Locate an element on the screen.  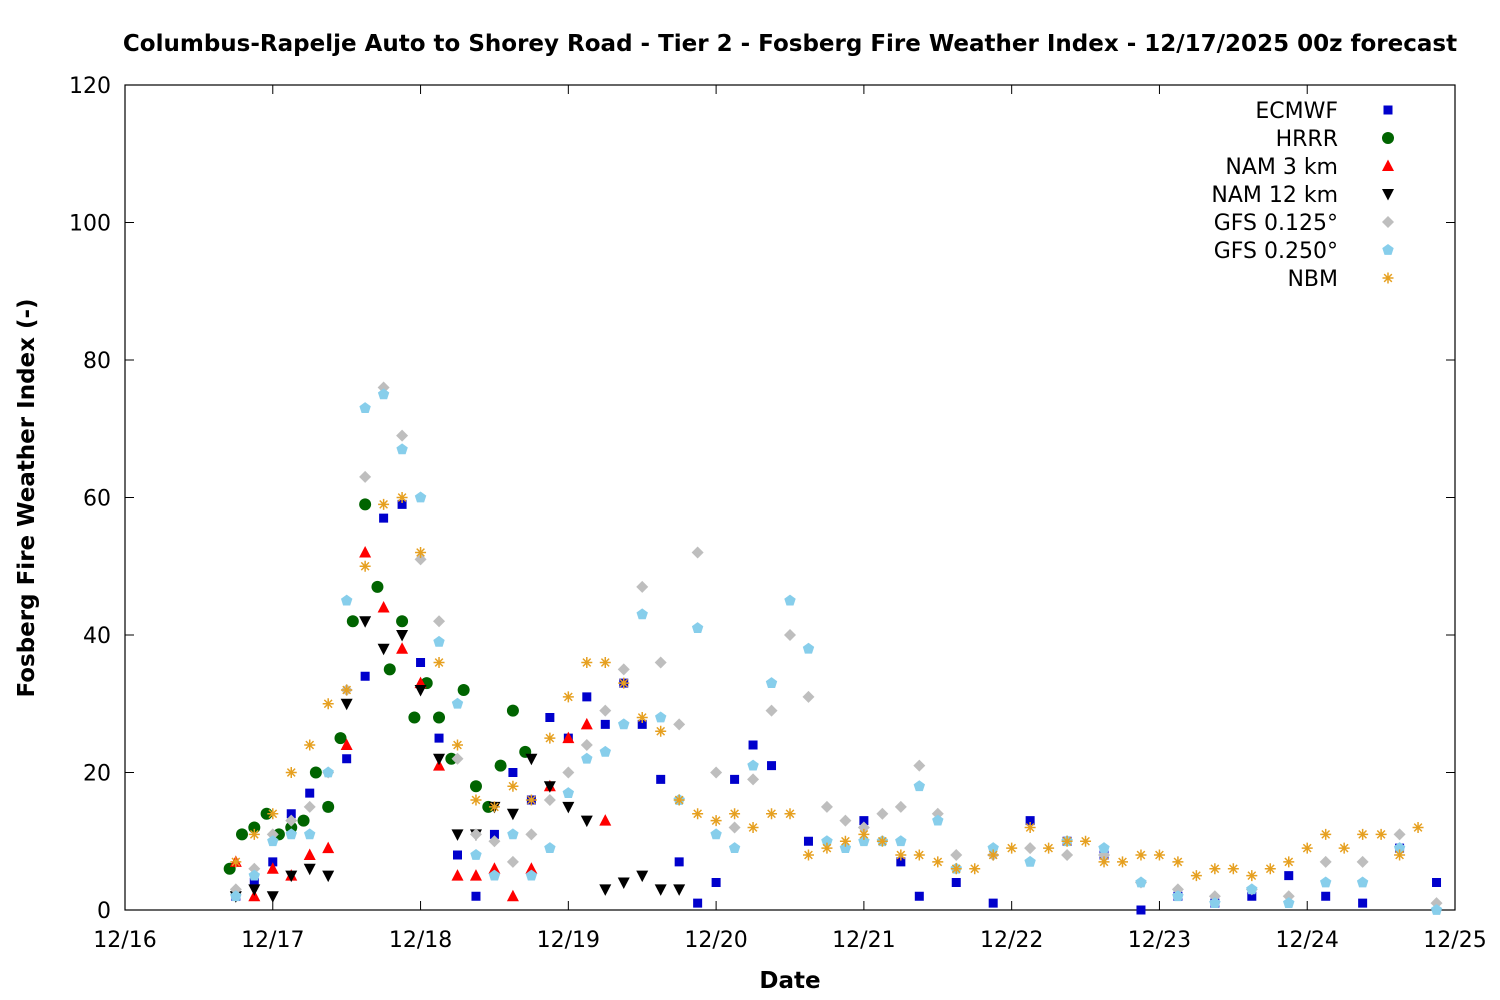
y-axis-label: Fosberg Fire Weather Index (-) is located at coordinates (27, 497).